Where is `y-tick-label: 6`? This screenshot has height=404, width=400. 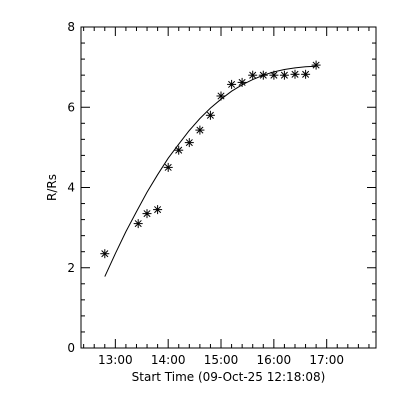 y-tick-label: 6 is located at coordinates (71, 107).